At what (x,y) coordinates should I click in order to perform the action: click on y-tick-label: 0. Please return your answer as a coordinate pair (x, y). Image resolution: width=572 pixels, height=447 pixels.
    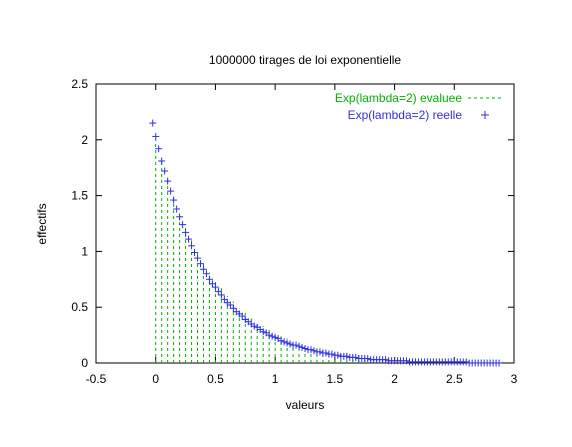
    Looking at the image, I should click on (84, 363).